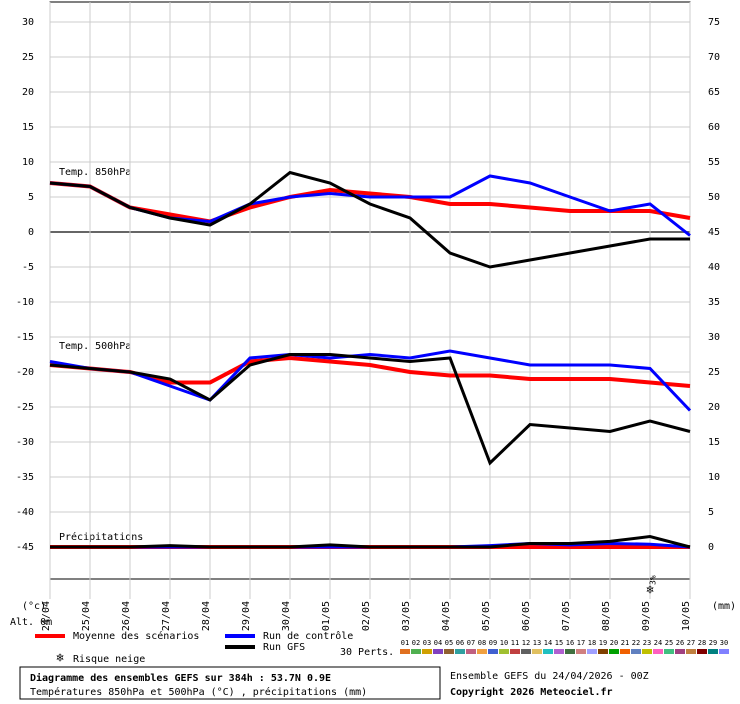 Image resolution: width=740 pixels, height=704 pixels. I want to click on x-tick-label: 25/04, so click(86, 616).